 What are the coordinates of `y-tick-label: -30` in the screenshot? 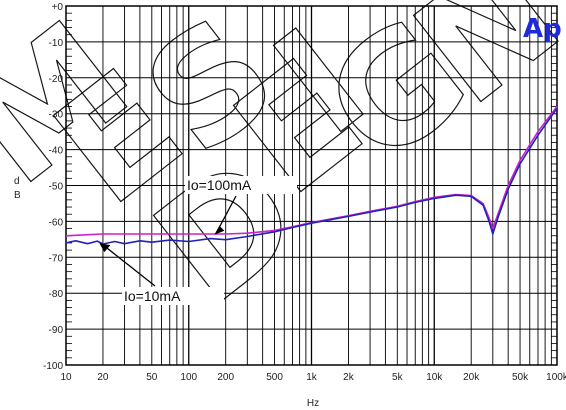 It's located at (56, 115).